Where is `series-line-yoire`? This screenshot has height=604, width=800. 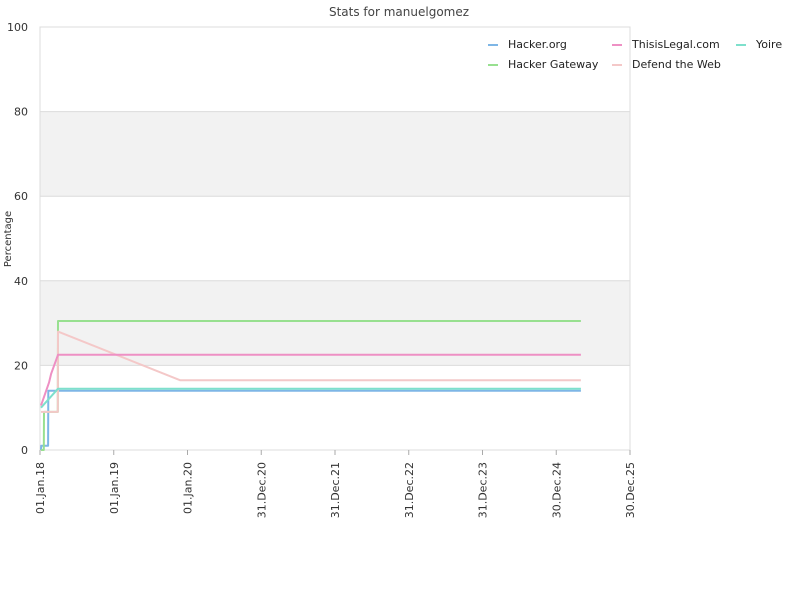 series-line-yoire is located at coordinates (310, 398).